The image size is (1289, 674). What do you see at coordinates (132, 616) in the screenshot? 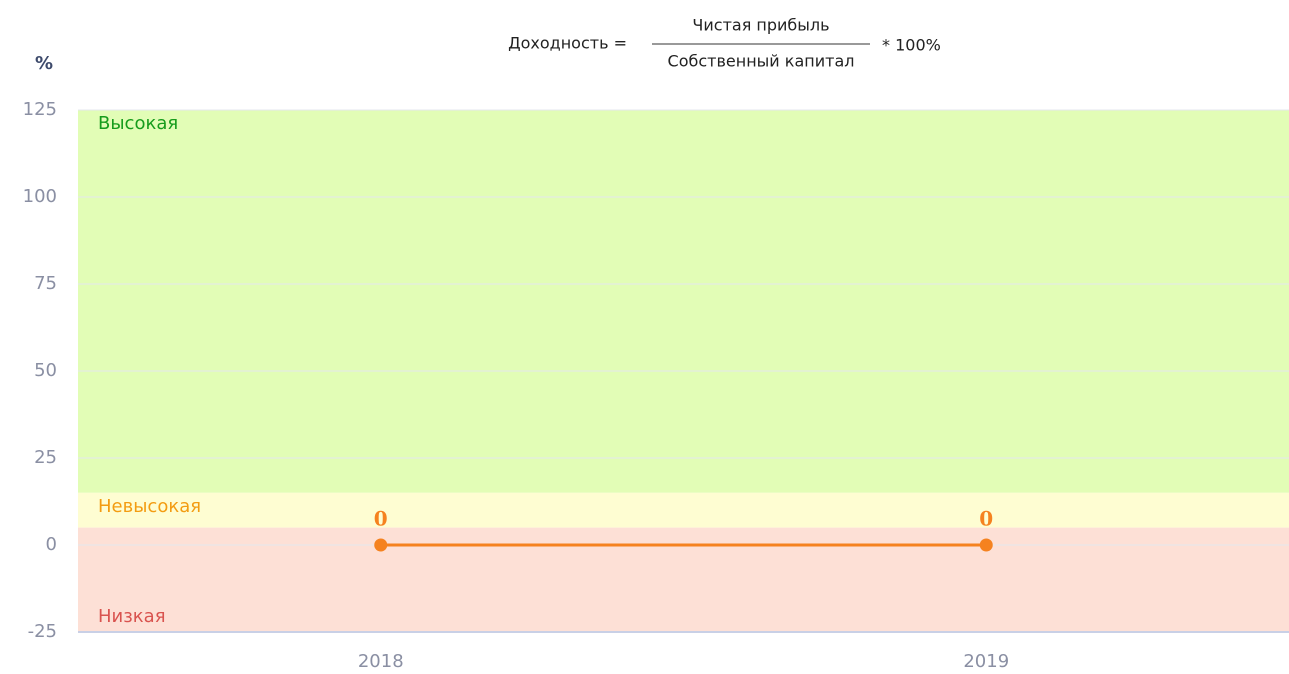
I see `band-label: Низкая` at bounding box center [132, 616].